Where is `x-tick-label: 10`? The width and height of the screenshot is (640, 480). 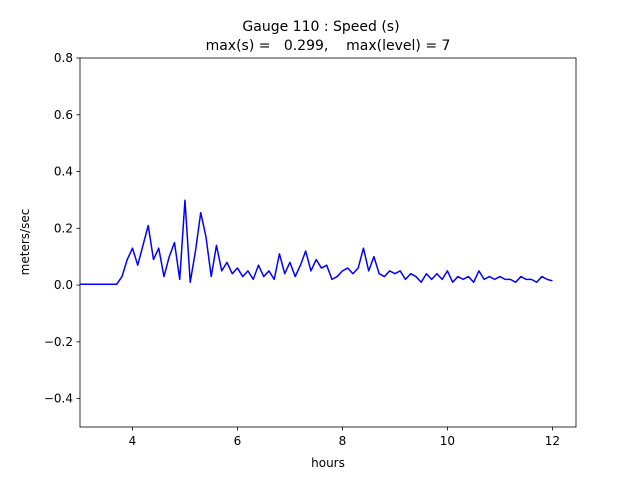
x-tick-label: 10 is located at coordinates (447, 441).